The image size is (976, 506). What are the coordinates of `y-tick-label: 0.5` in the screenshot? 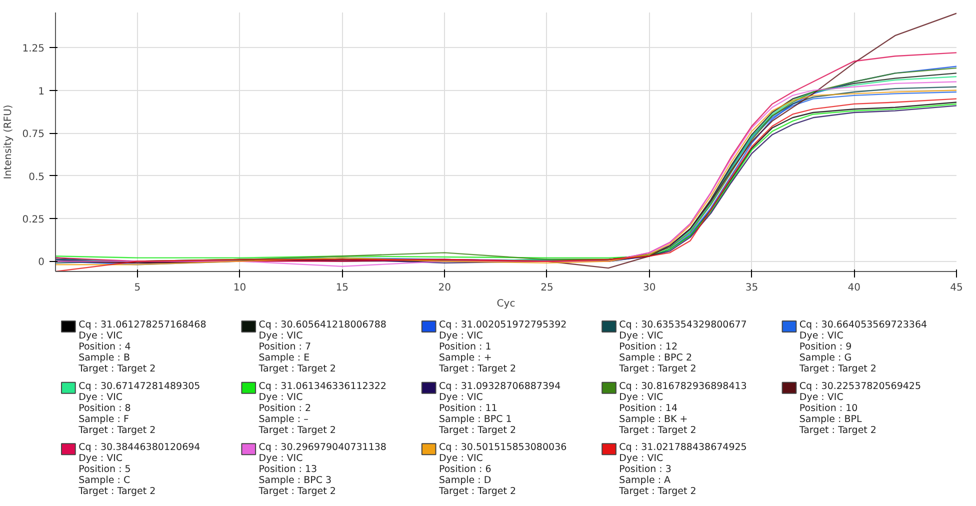 It's located at (36, 177).